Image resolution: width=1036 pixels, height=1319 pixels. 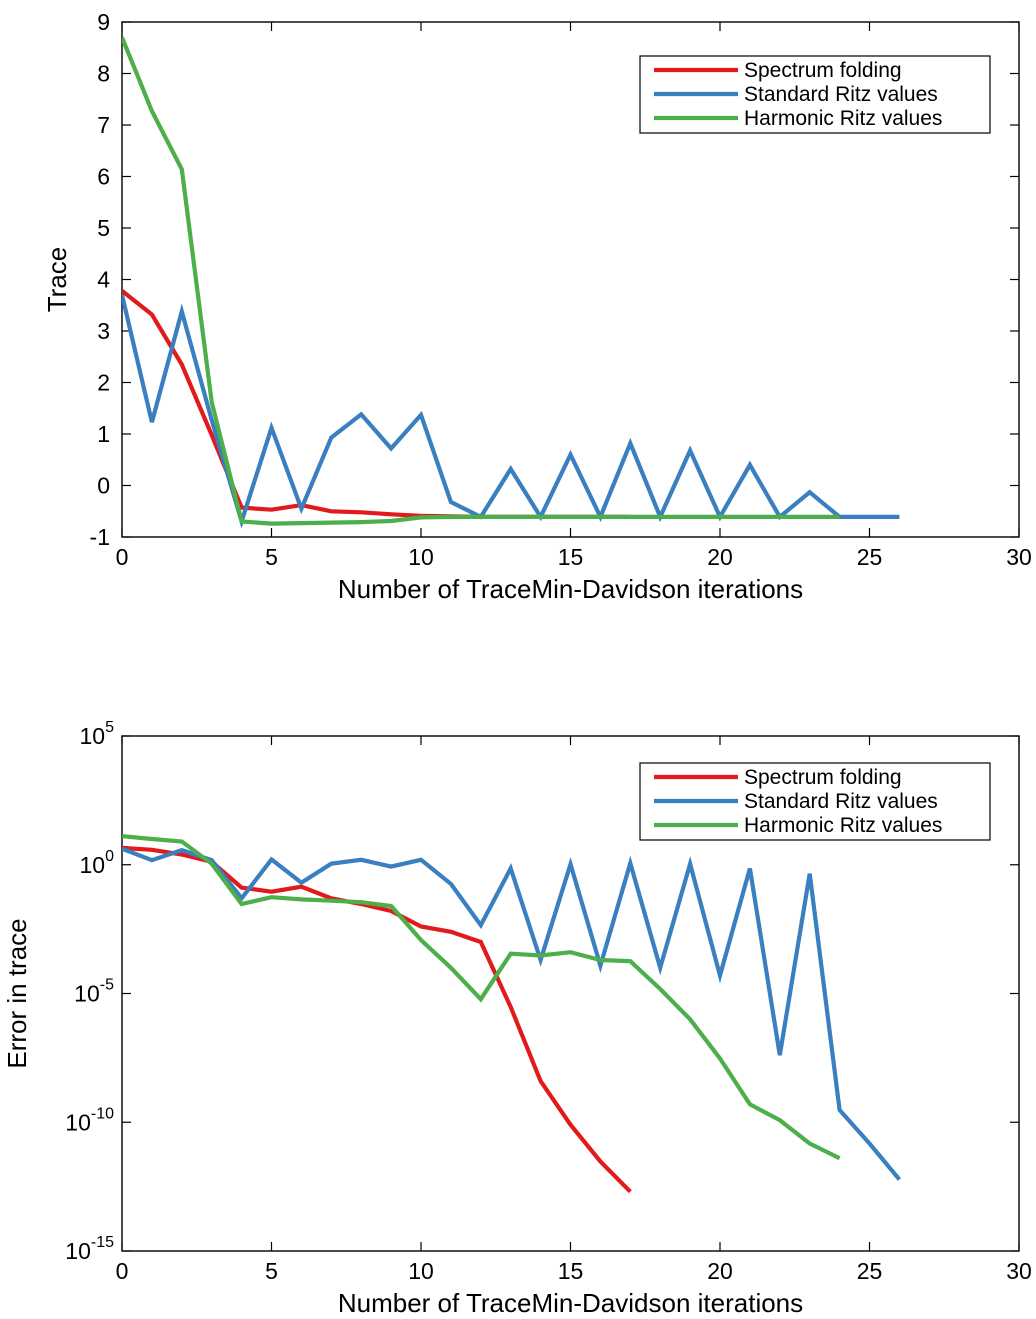 I want to click on y-tick-label: 10⁻¹⁰, so click(x=89, y=1120).